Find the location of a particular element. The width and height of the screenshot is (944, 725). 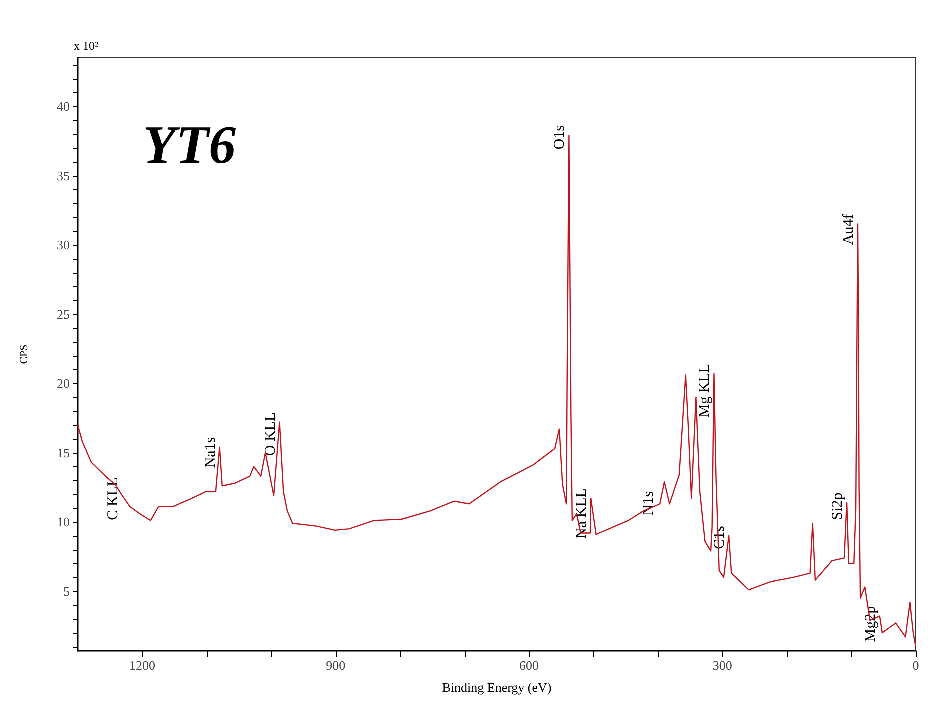

text: YT6 is located at coordinates (189, 145).